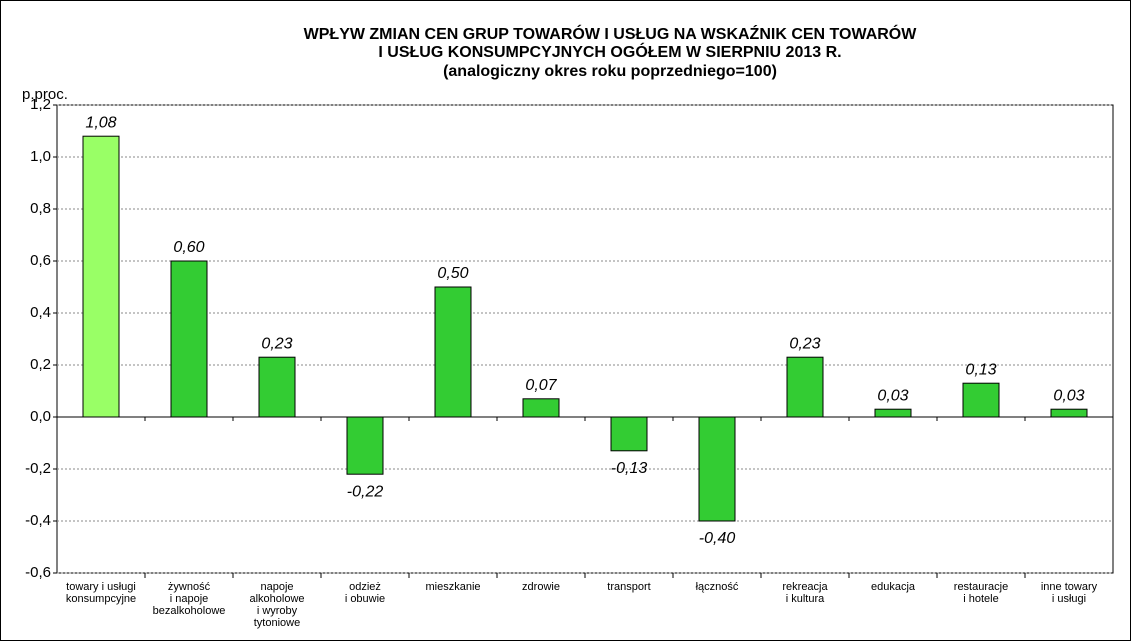 The height and width of the screenshot is (641, 1131). Describe the element at coordinates (40, 312) in the screenshot. I see `y-tick-label: 0,4` at that location.